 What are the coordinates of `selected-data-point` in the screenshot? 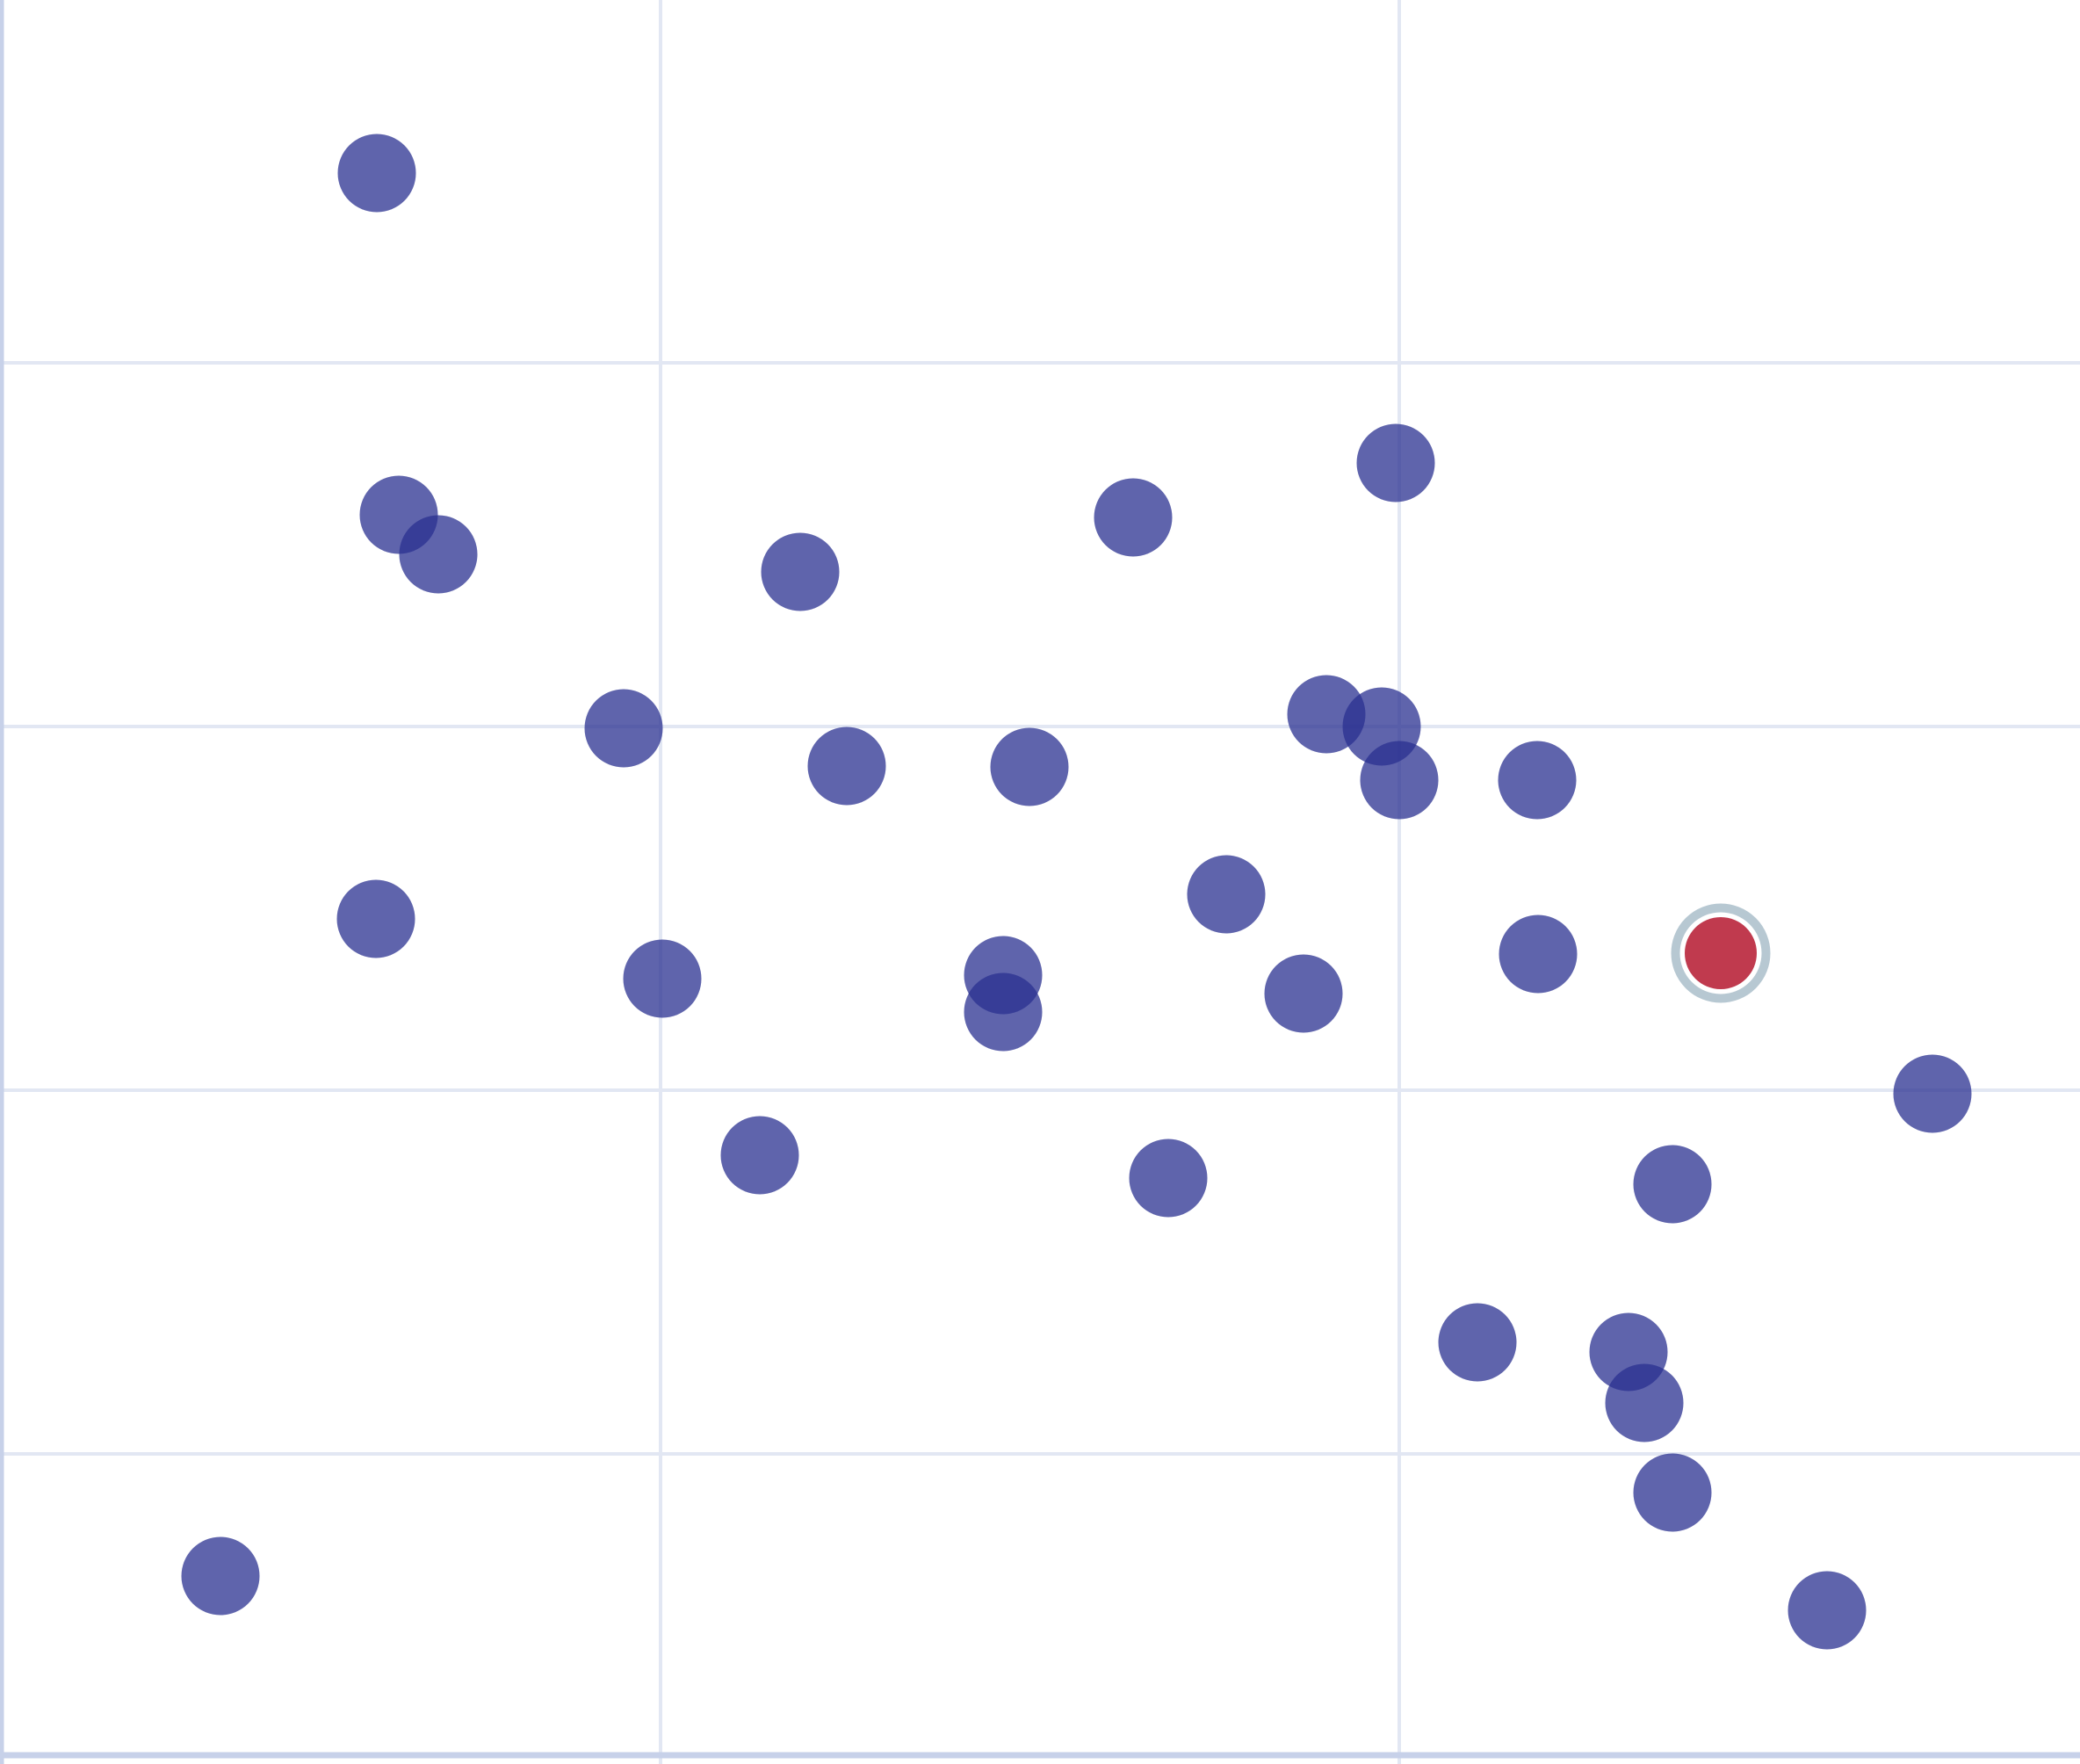 It's located at (1721, 953).